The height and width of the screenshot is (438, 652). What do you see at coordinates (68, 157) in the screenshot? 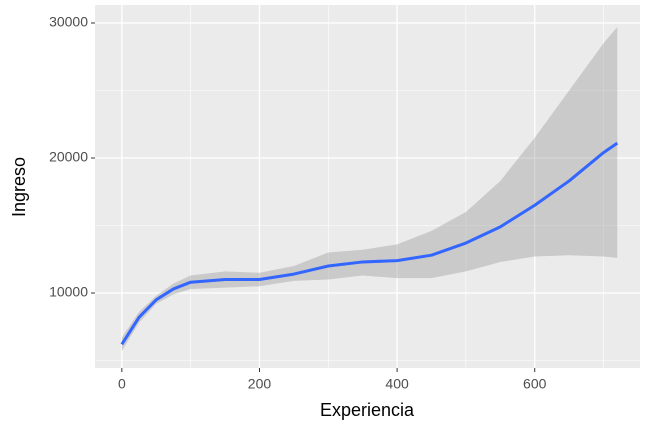
I see `y-tick-label: 20000` at bounding box center [68, 157].